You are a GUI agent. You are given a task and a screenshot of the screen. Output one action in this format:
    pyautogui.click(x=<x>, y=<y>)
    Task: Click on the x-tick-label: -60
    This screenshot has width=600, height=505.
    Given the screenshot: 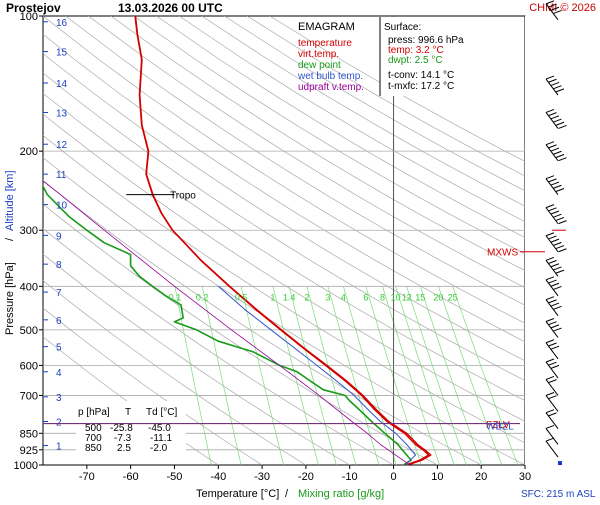 What is the action you would take?
    pyautogui.click(x=131, y=477)
    